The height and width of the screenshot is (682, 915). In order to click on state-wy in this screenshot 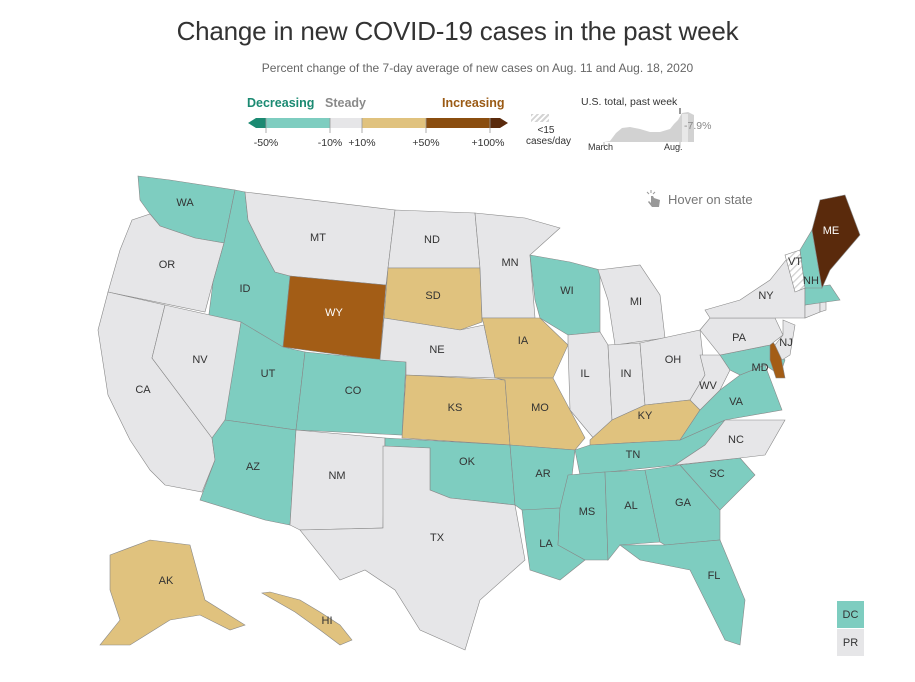, I will do `click(334, 318)`.